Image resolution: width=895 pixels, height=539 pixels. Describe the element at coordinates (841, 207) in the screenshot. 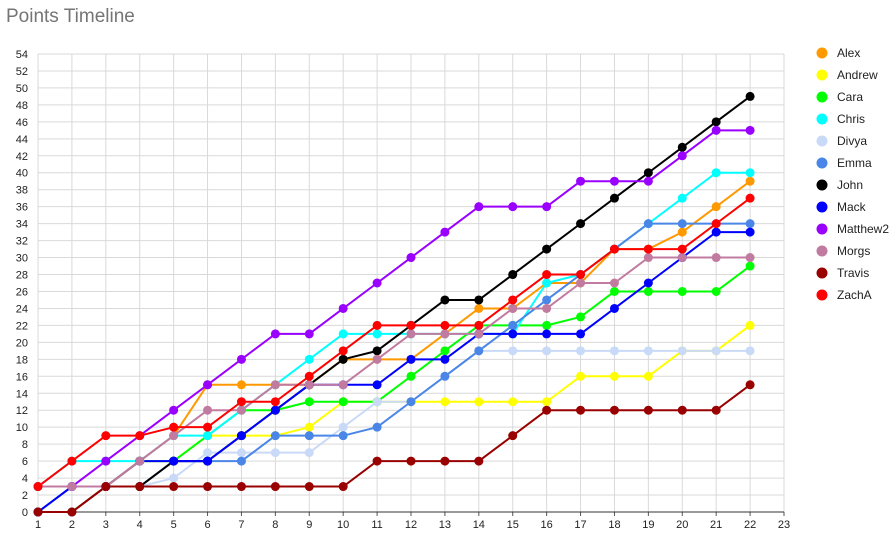

I see `legend-item-mack: Mack` at that location.